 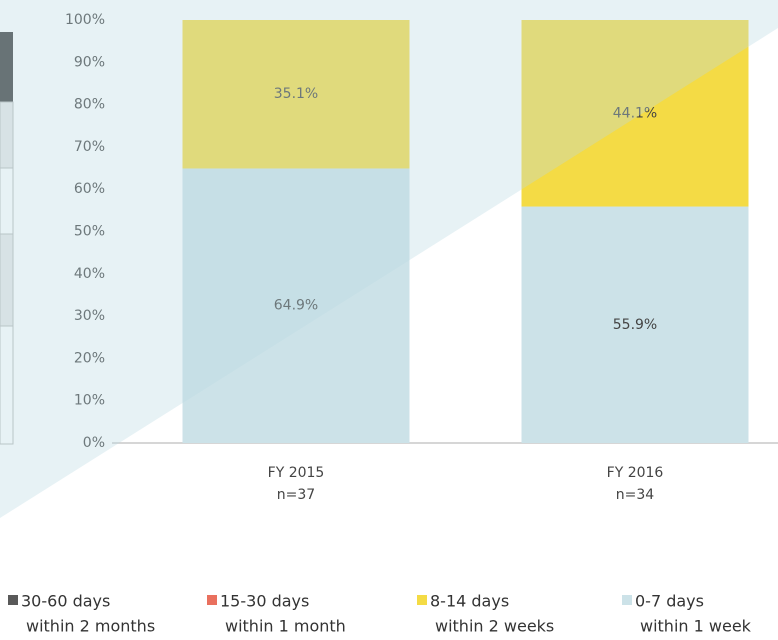 I want to click on y-tick-label: 60%, so click(x=89, y=189).